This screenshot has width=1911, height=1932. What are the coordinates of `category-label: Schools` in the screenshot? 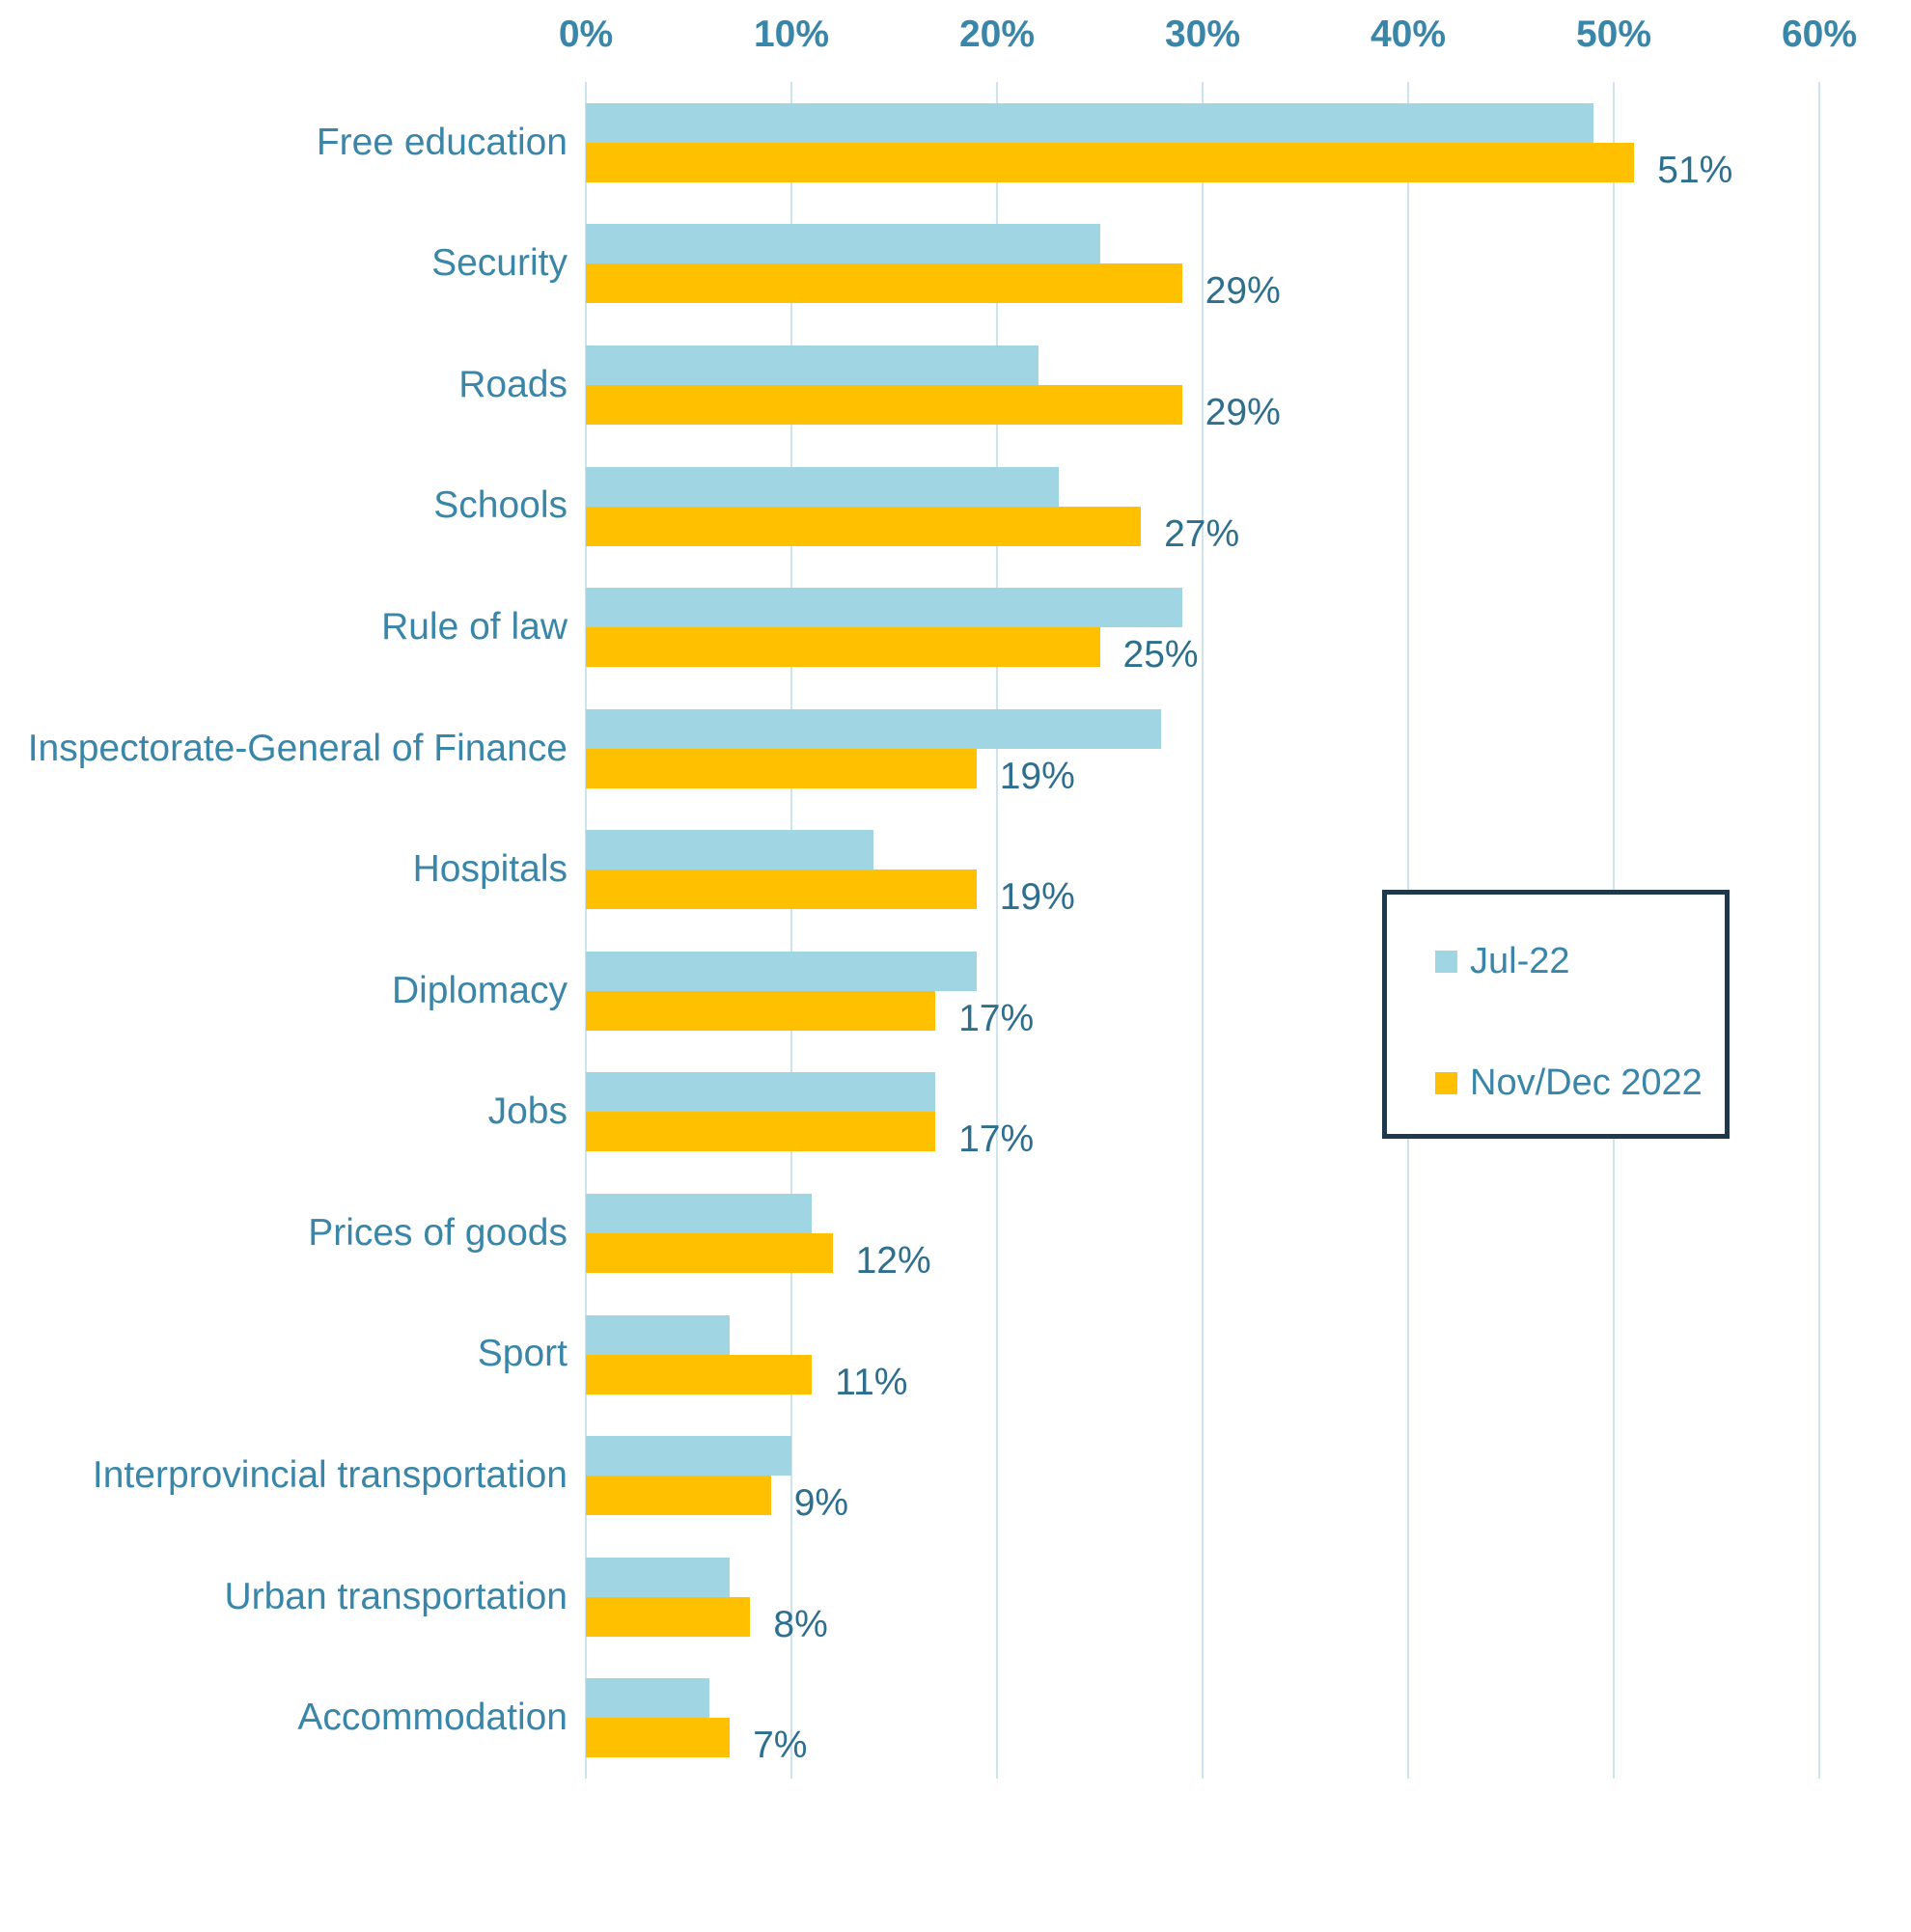 It's located at (500, 505).